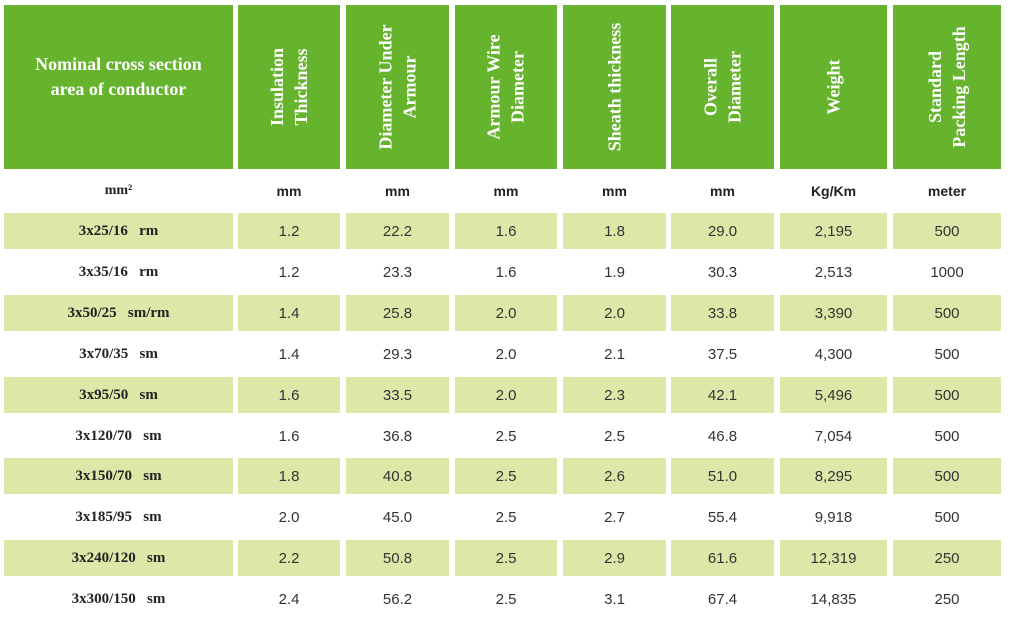 The height and width of the screenshot is (620, 1024). I want to click on header-insulation-thickness: Insulation Thickness, so click(289, 87).